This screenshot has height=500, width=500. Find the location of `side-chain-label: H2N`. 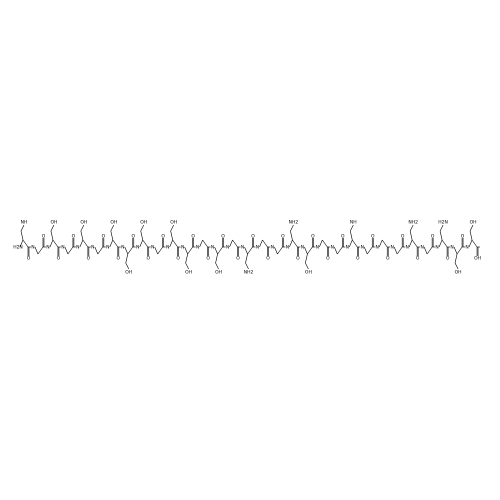

side-chain-label: H2N is located at coordinates (443, 223).